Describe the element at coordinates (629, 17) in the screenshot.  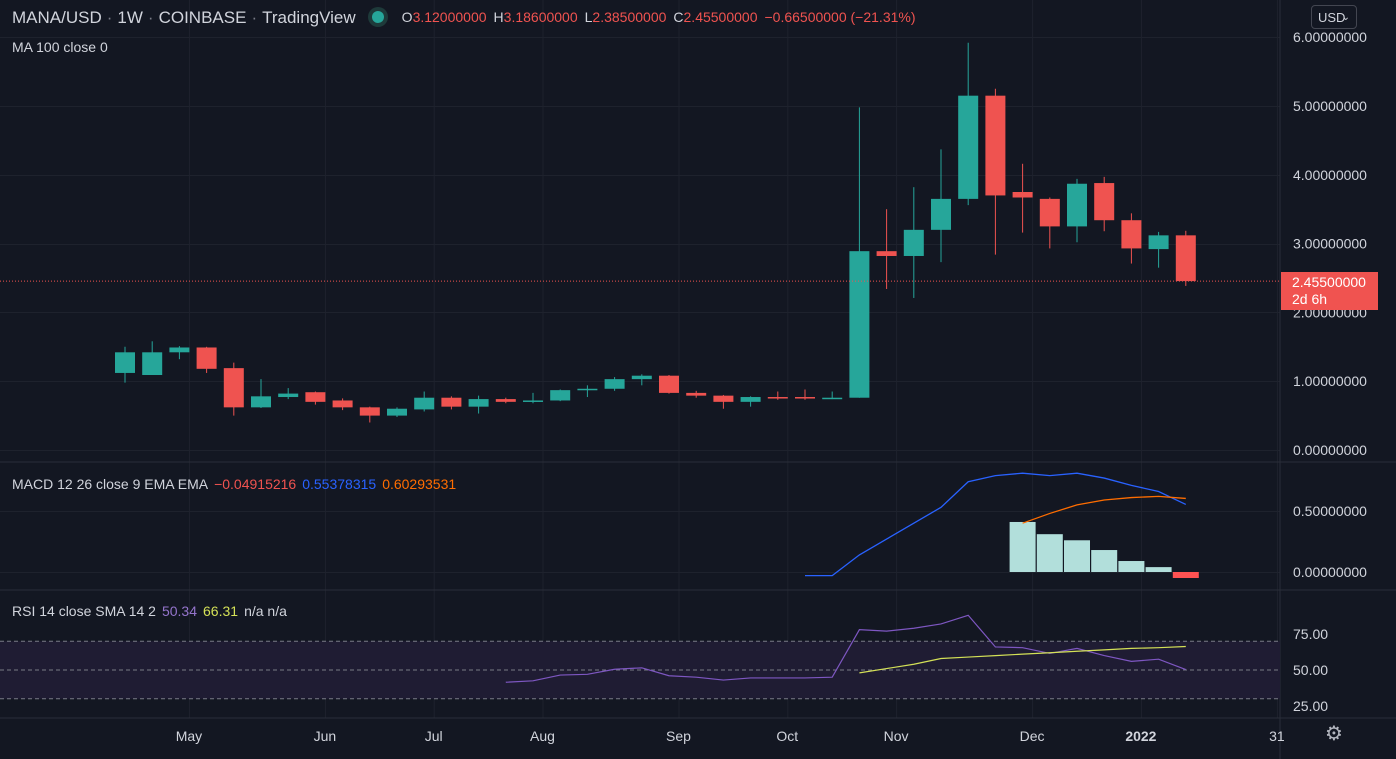
I see `low-value: 2.38500000` at that location.